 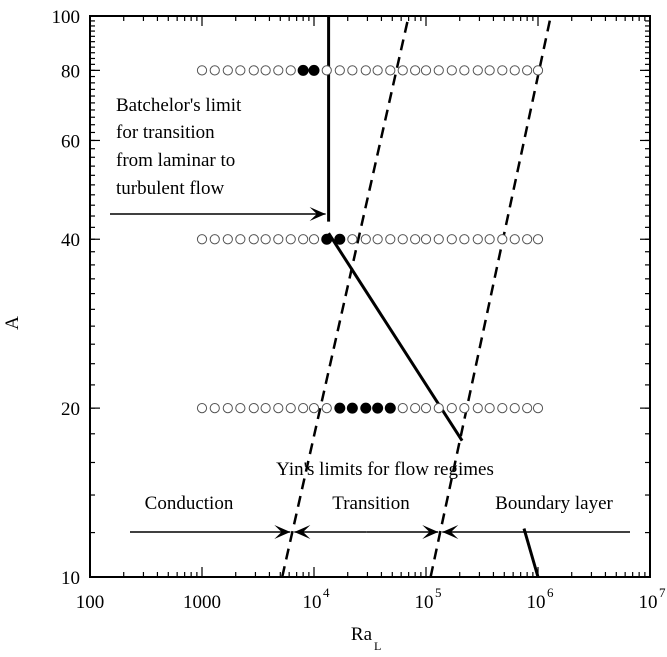 I want to click on y-tick-label: 40, so click(x=70, y=240).